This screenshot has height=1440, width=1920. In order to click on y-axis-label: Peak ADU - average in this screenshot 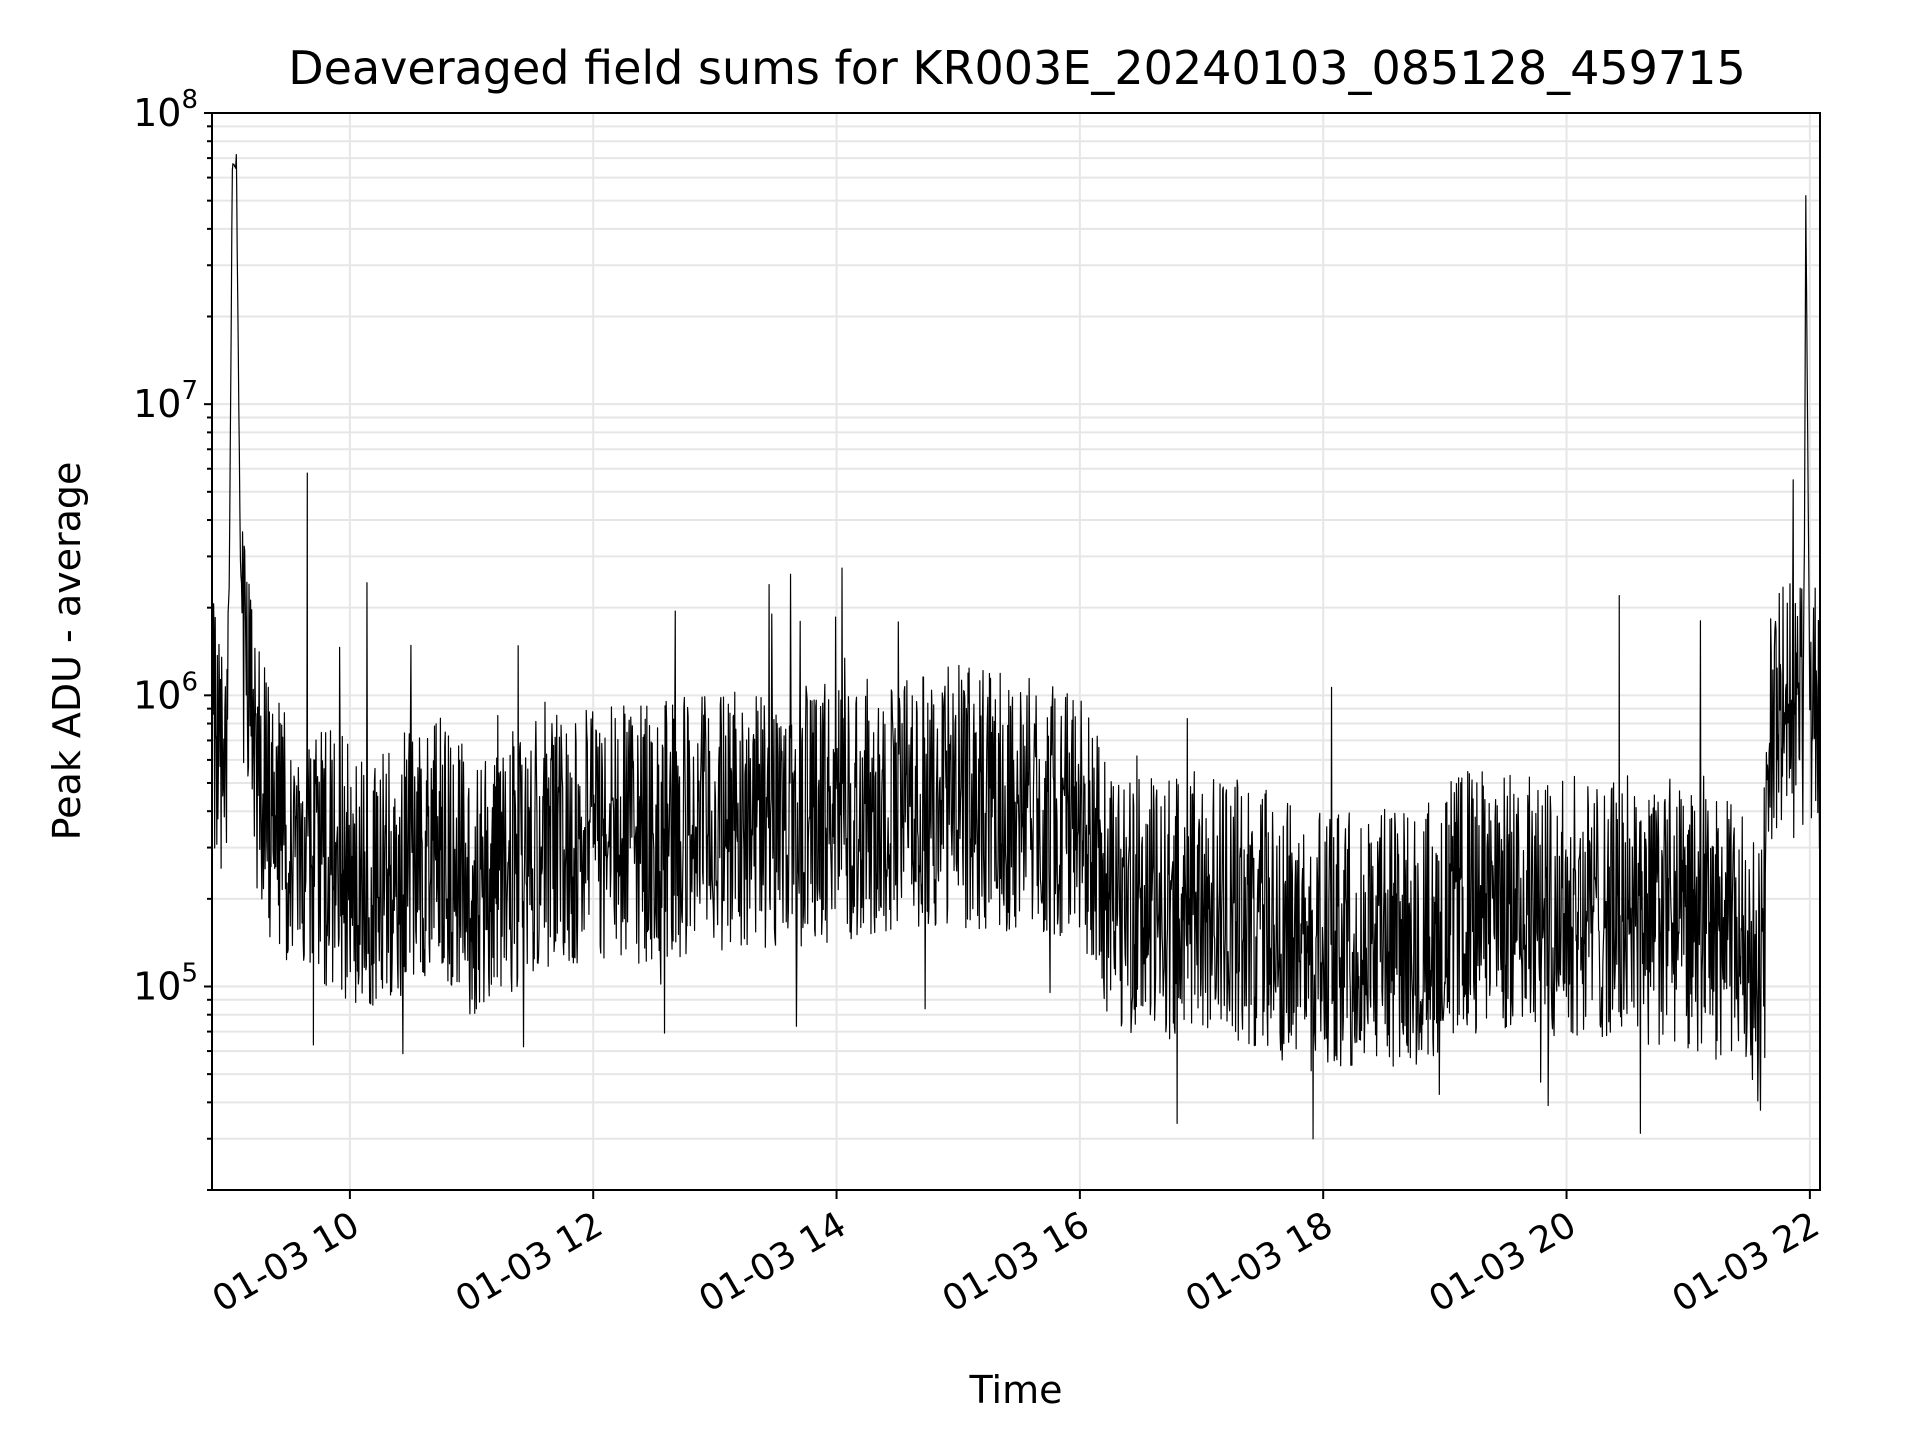, I will do `click(67, 651)`.